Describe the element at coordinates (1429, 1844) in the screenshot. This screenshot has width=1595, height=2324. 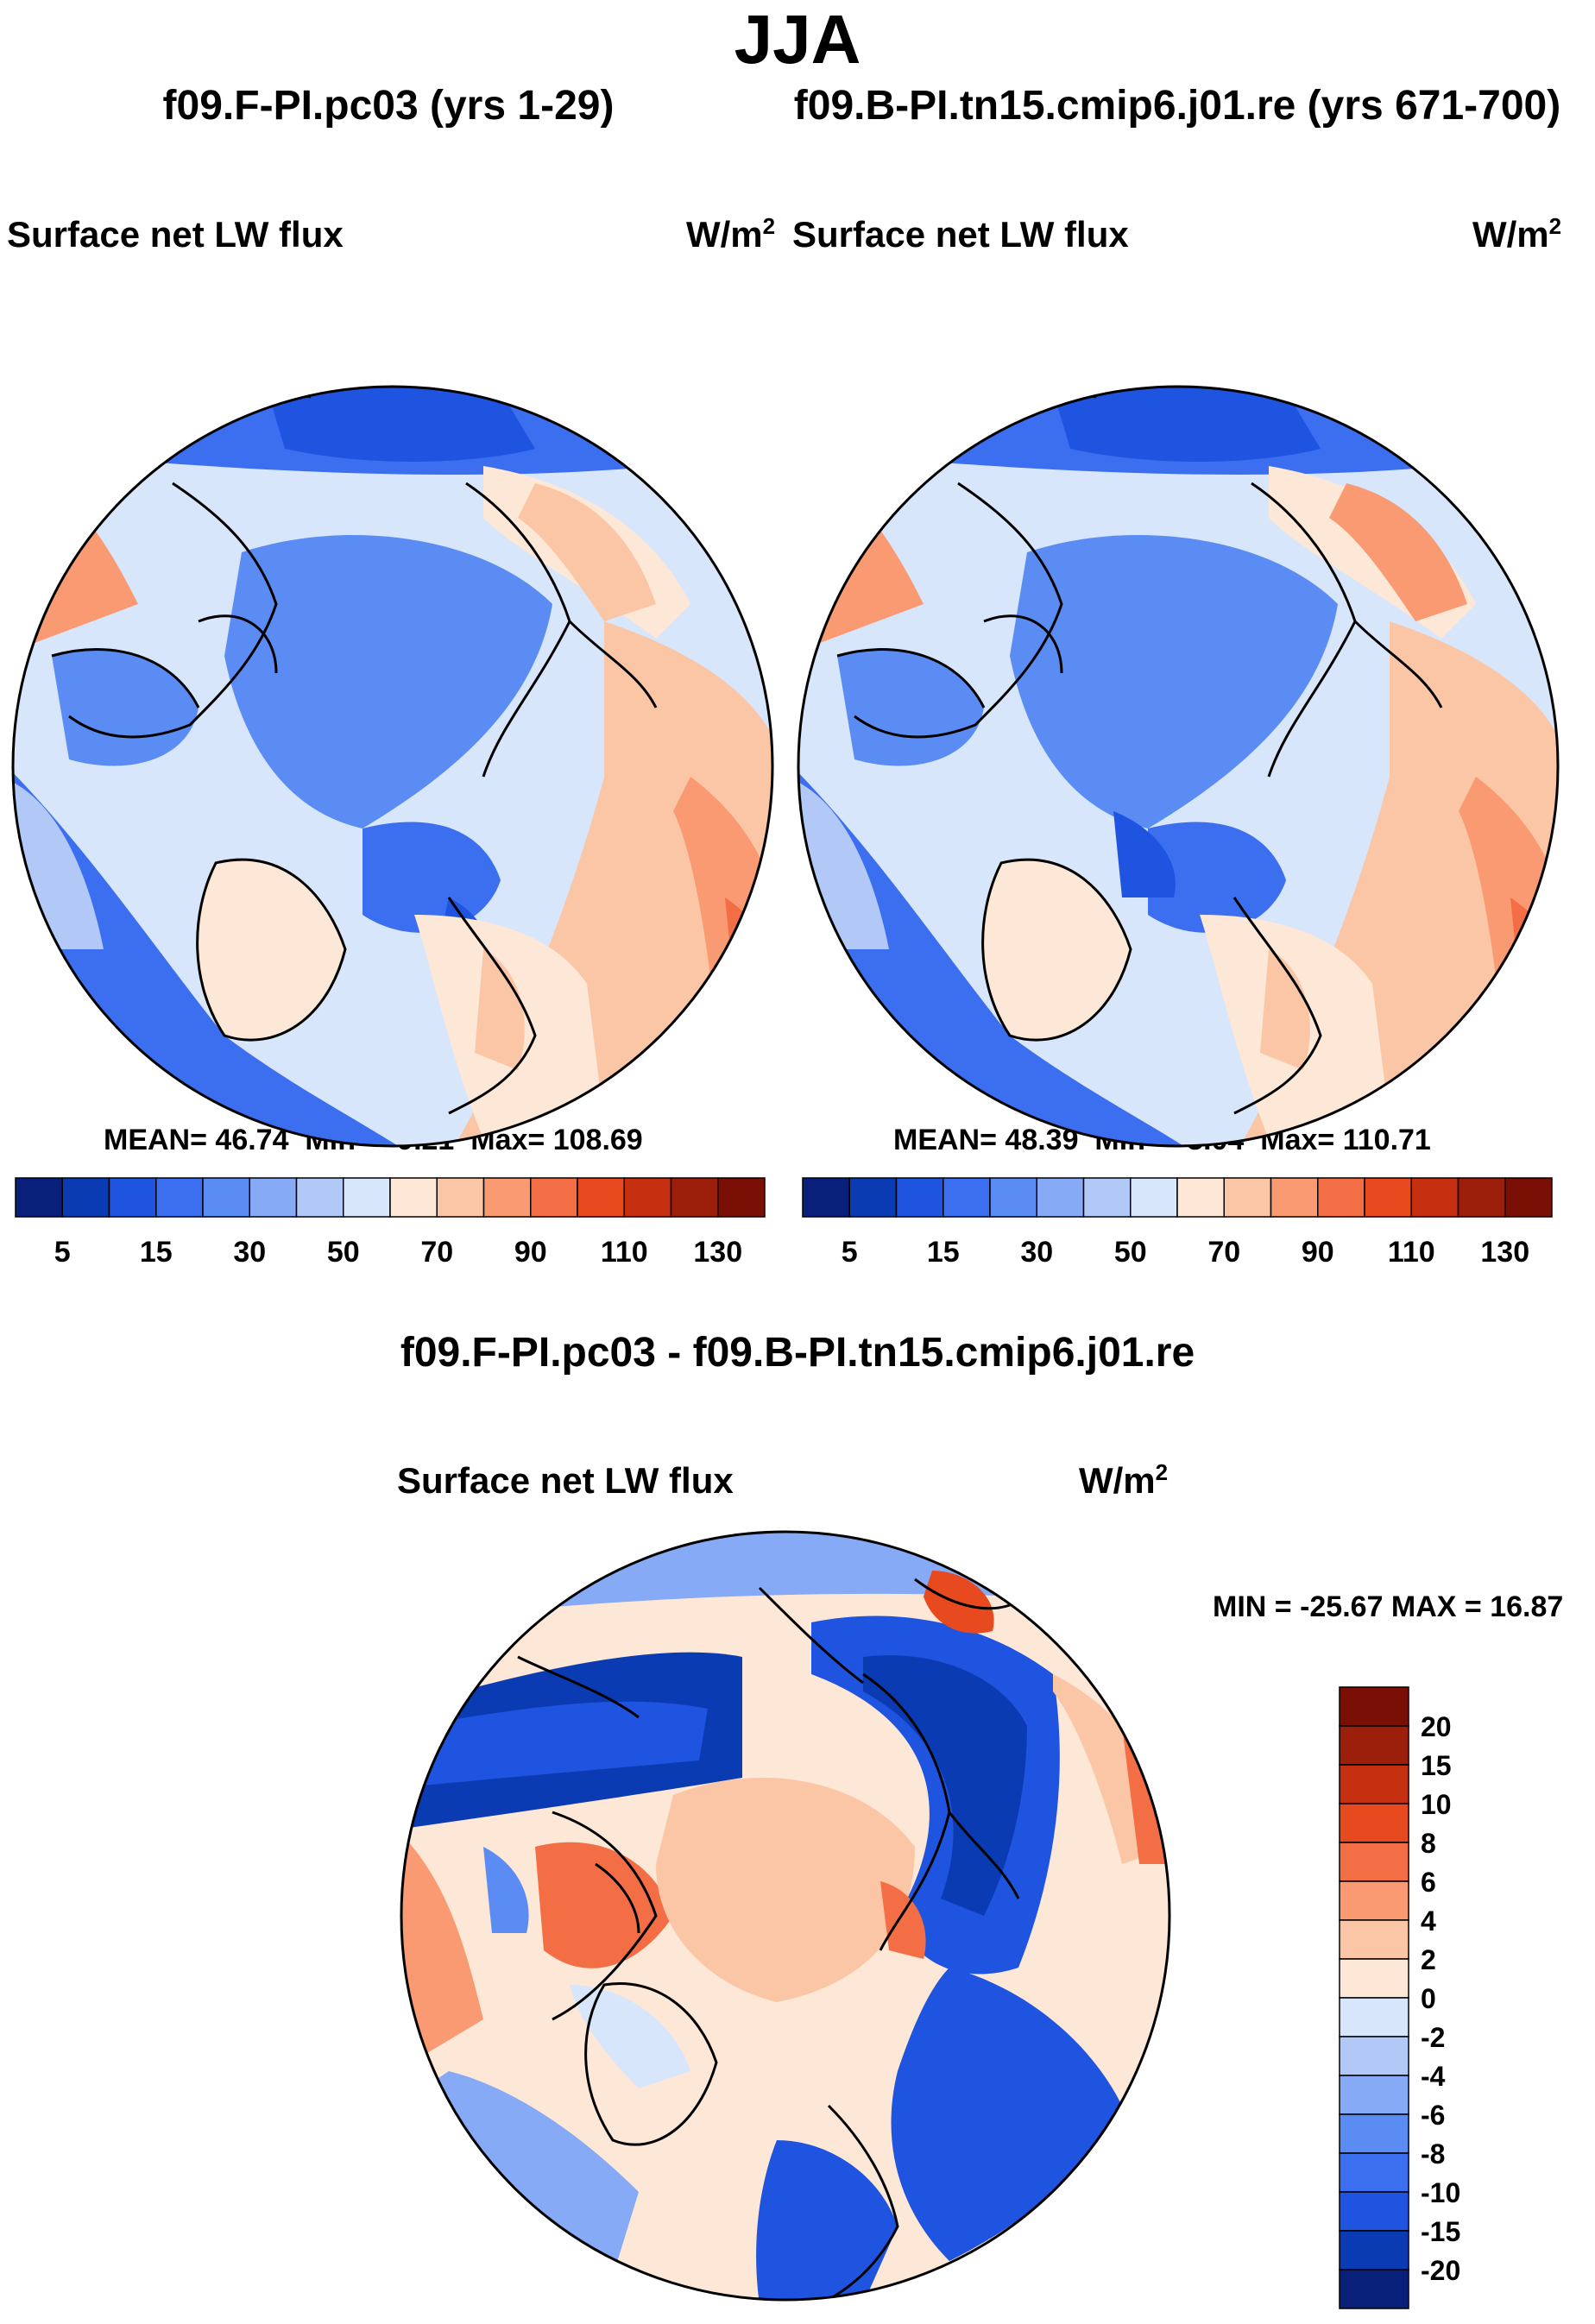
I see `colorbar-tick-label: 8` at that location.